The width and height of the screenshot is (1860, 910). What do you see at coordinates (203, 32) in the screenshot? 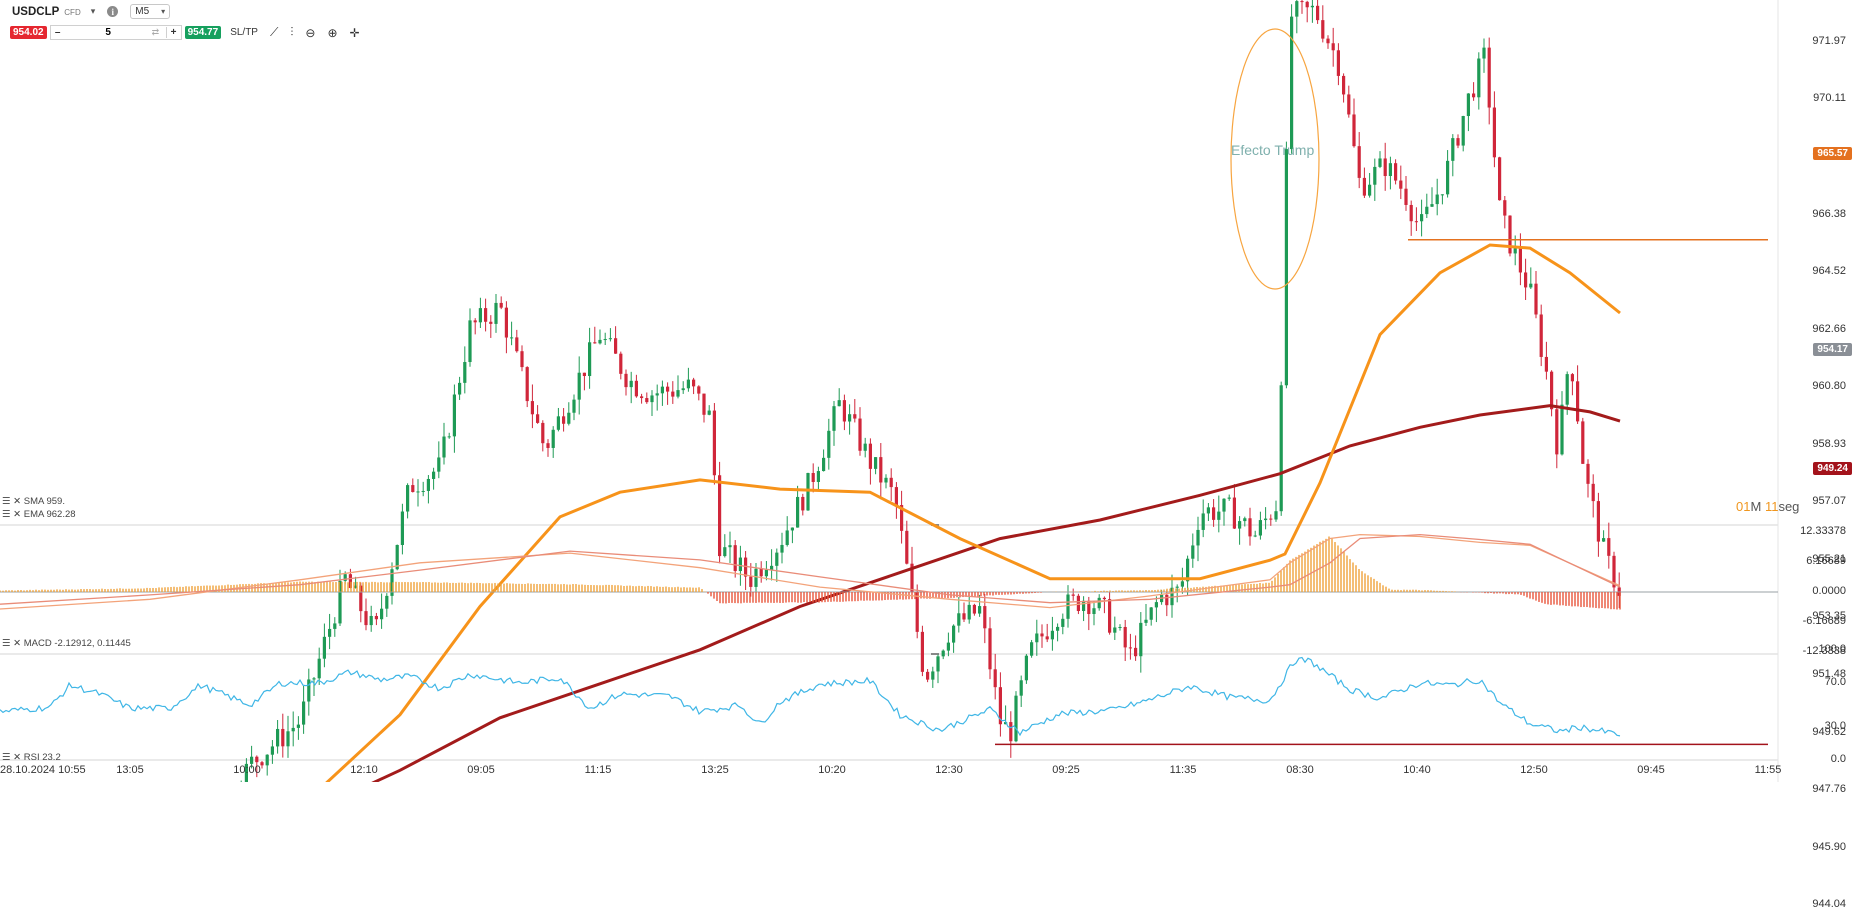
I see `buy-button: 954.77` at bounding box center [203, 32].